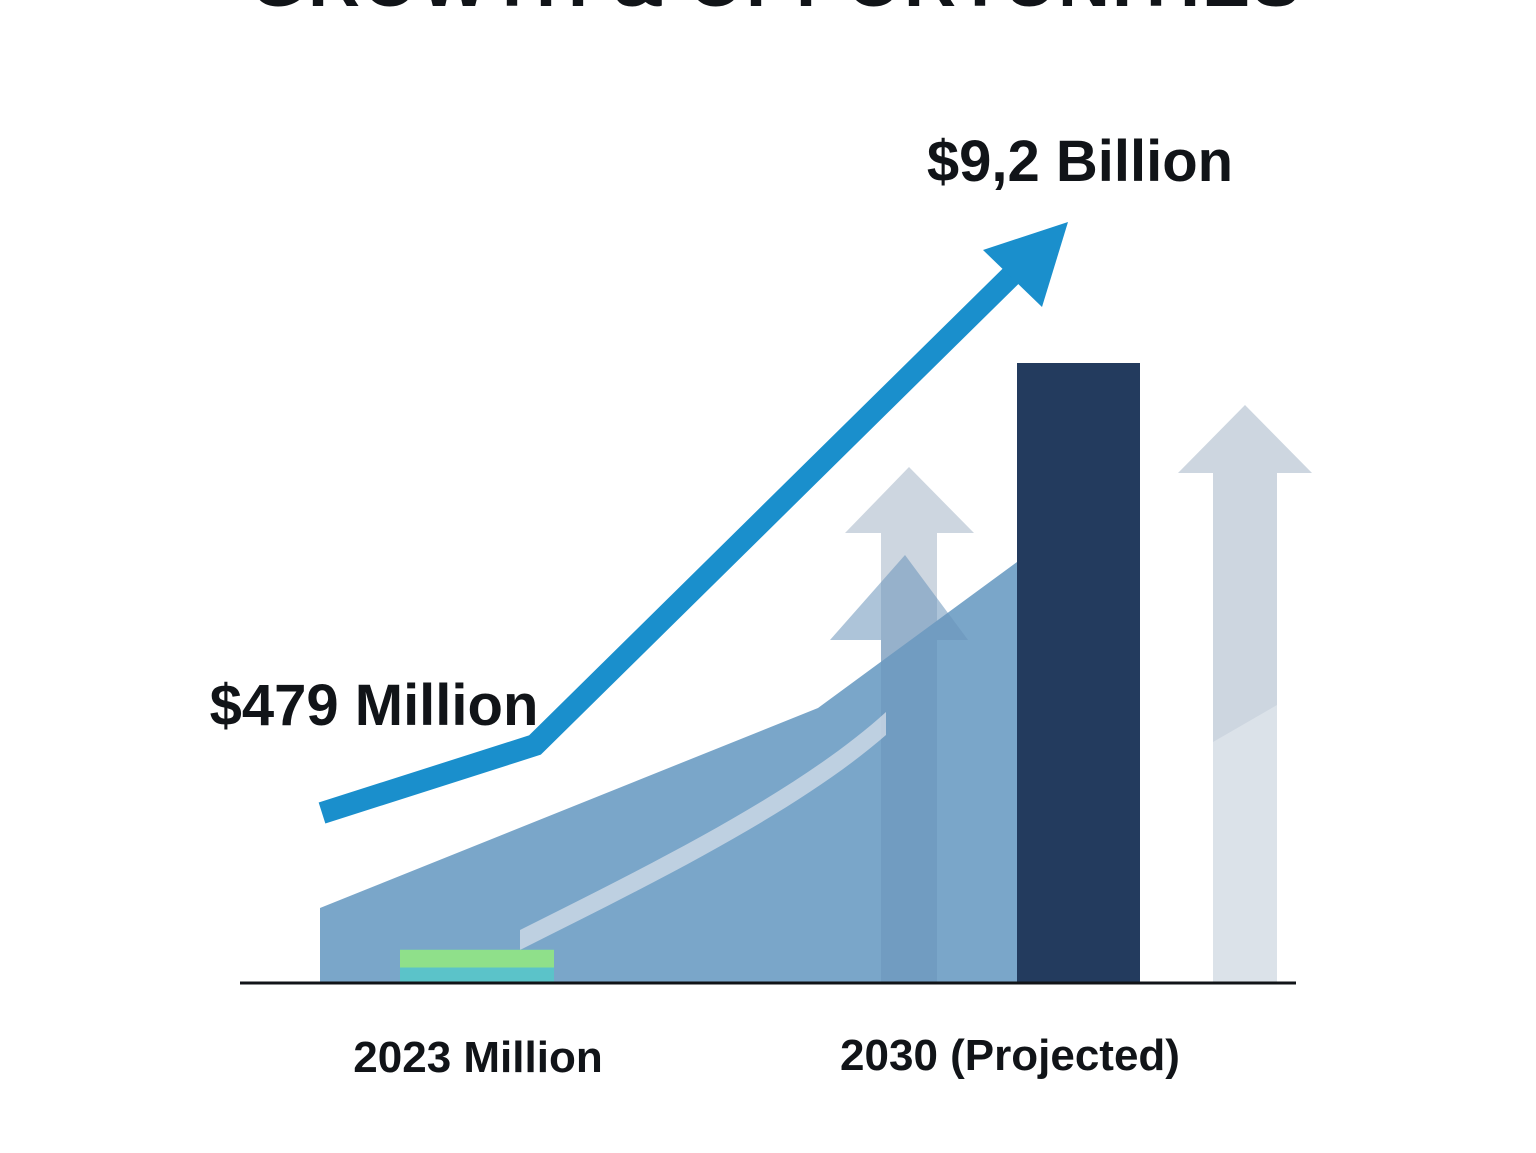  What do you see at coordinates (1245, 843) in the screenshot?
I see `ghost-arrow-shade` at bounding box center [1245, 843].